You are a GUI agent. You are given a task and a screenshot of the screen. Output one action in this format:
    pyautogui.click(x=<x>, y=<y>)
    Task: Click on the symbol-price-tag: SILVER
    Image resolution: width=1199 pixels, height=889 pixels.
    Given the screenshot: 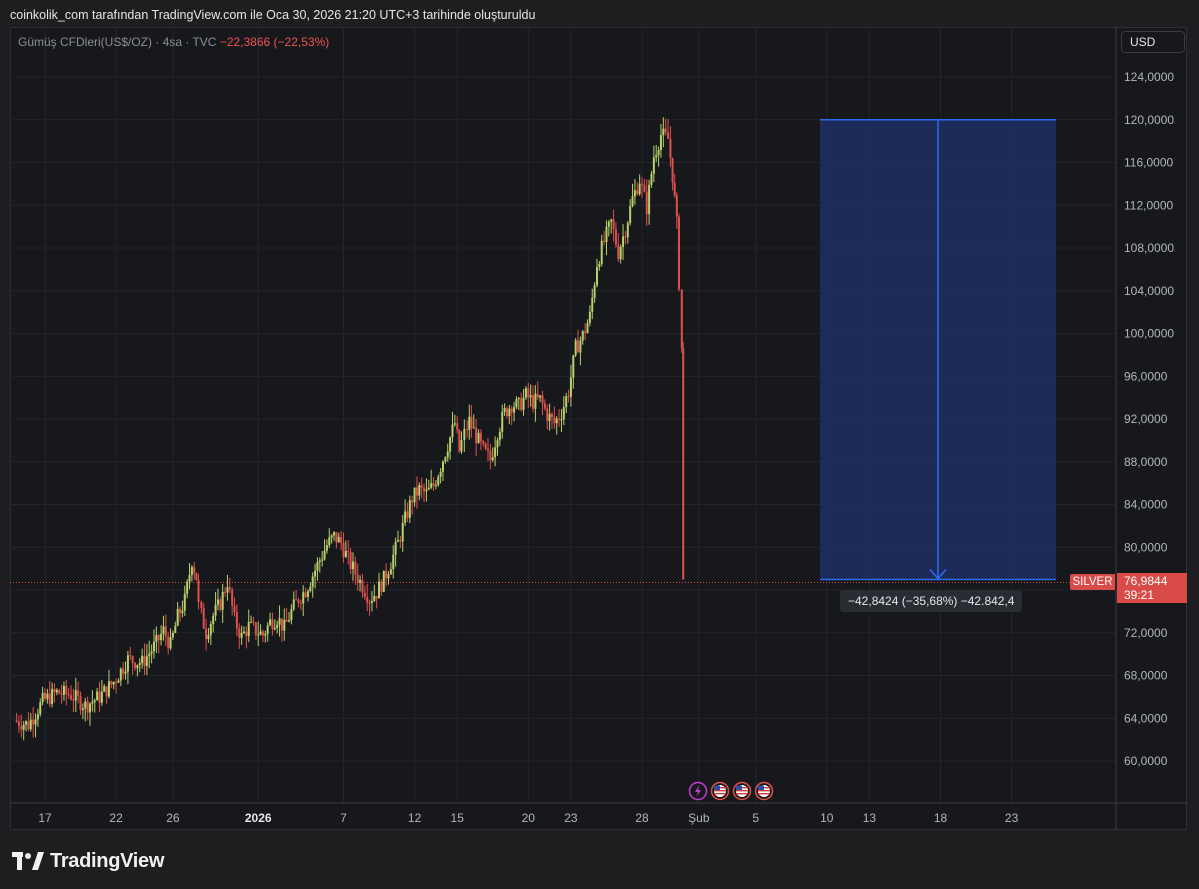 What is the action you would take?
    pyautogui.click(x=1092, y=582)
    